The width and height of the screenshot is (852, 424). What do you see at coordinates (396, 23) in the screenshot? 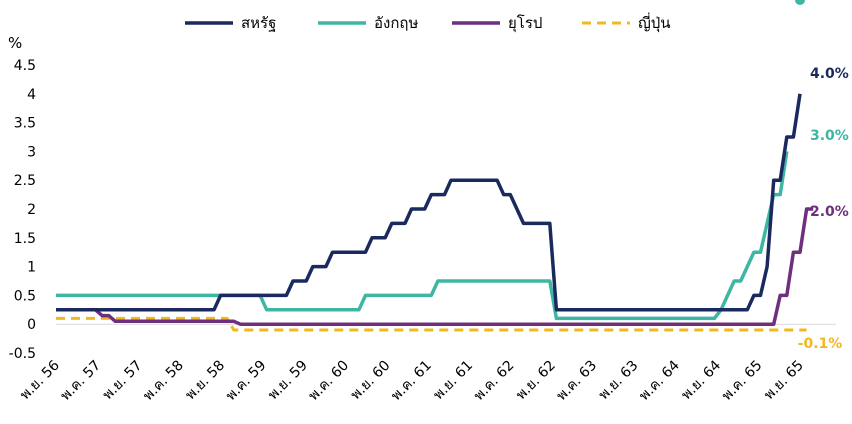
I see `legend-label: อังกฤษ` at bounding box center [396, 23].